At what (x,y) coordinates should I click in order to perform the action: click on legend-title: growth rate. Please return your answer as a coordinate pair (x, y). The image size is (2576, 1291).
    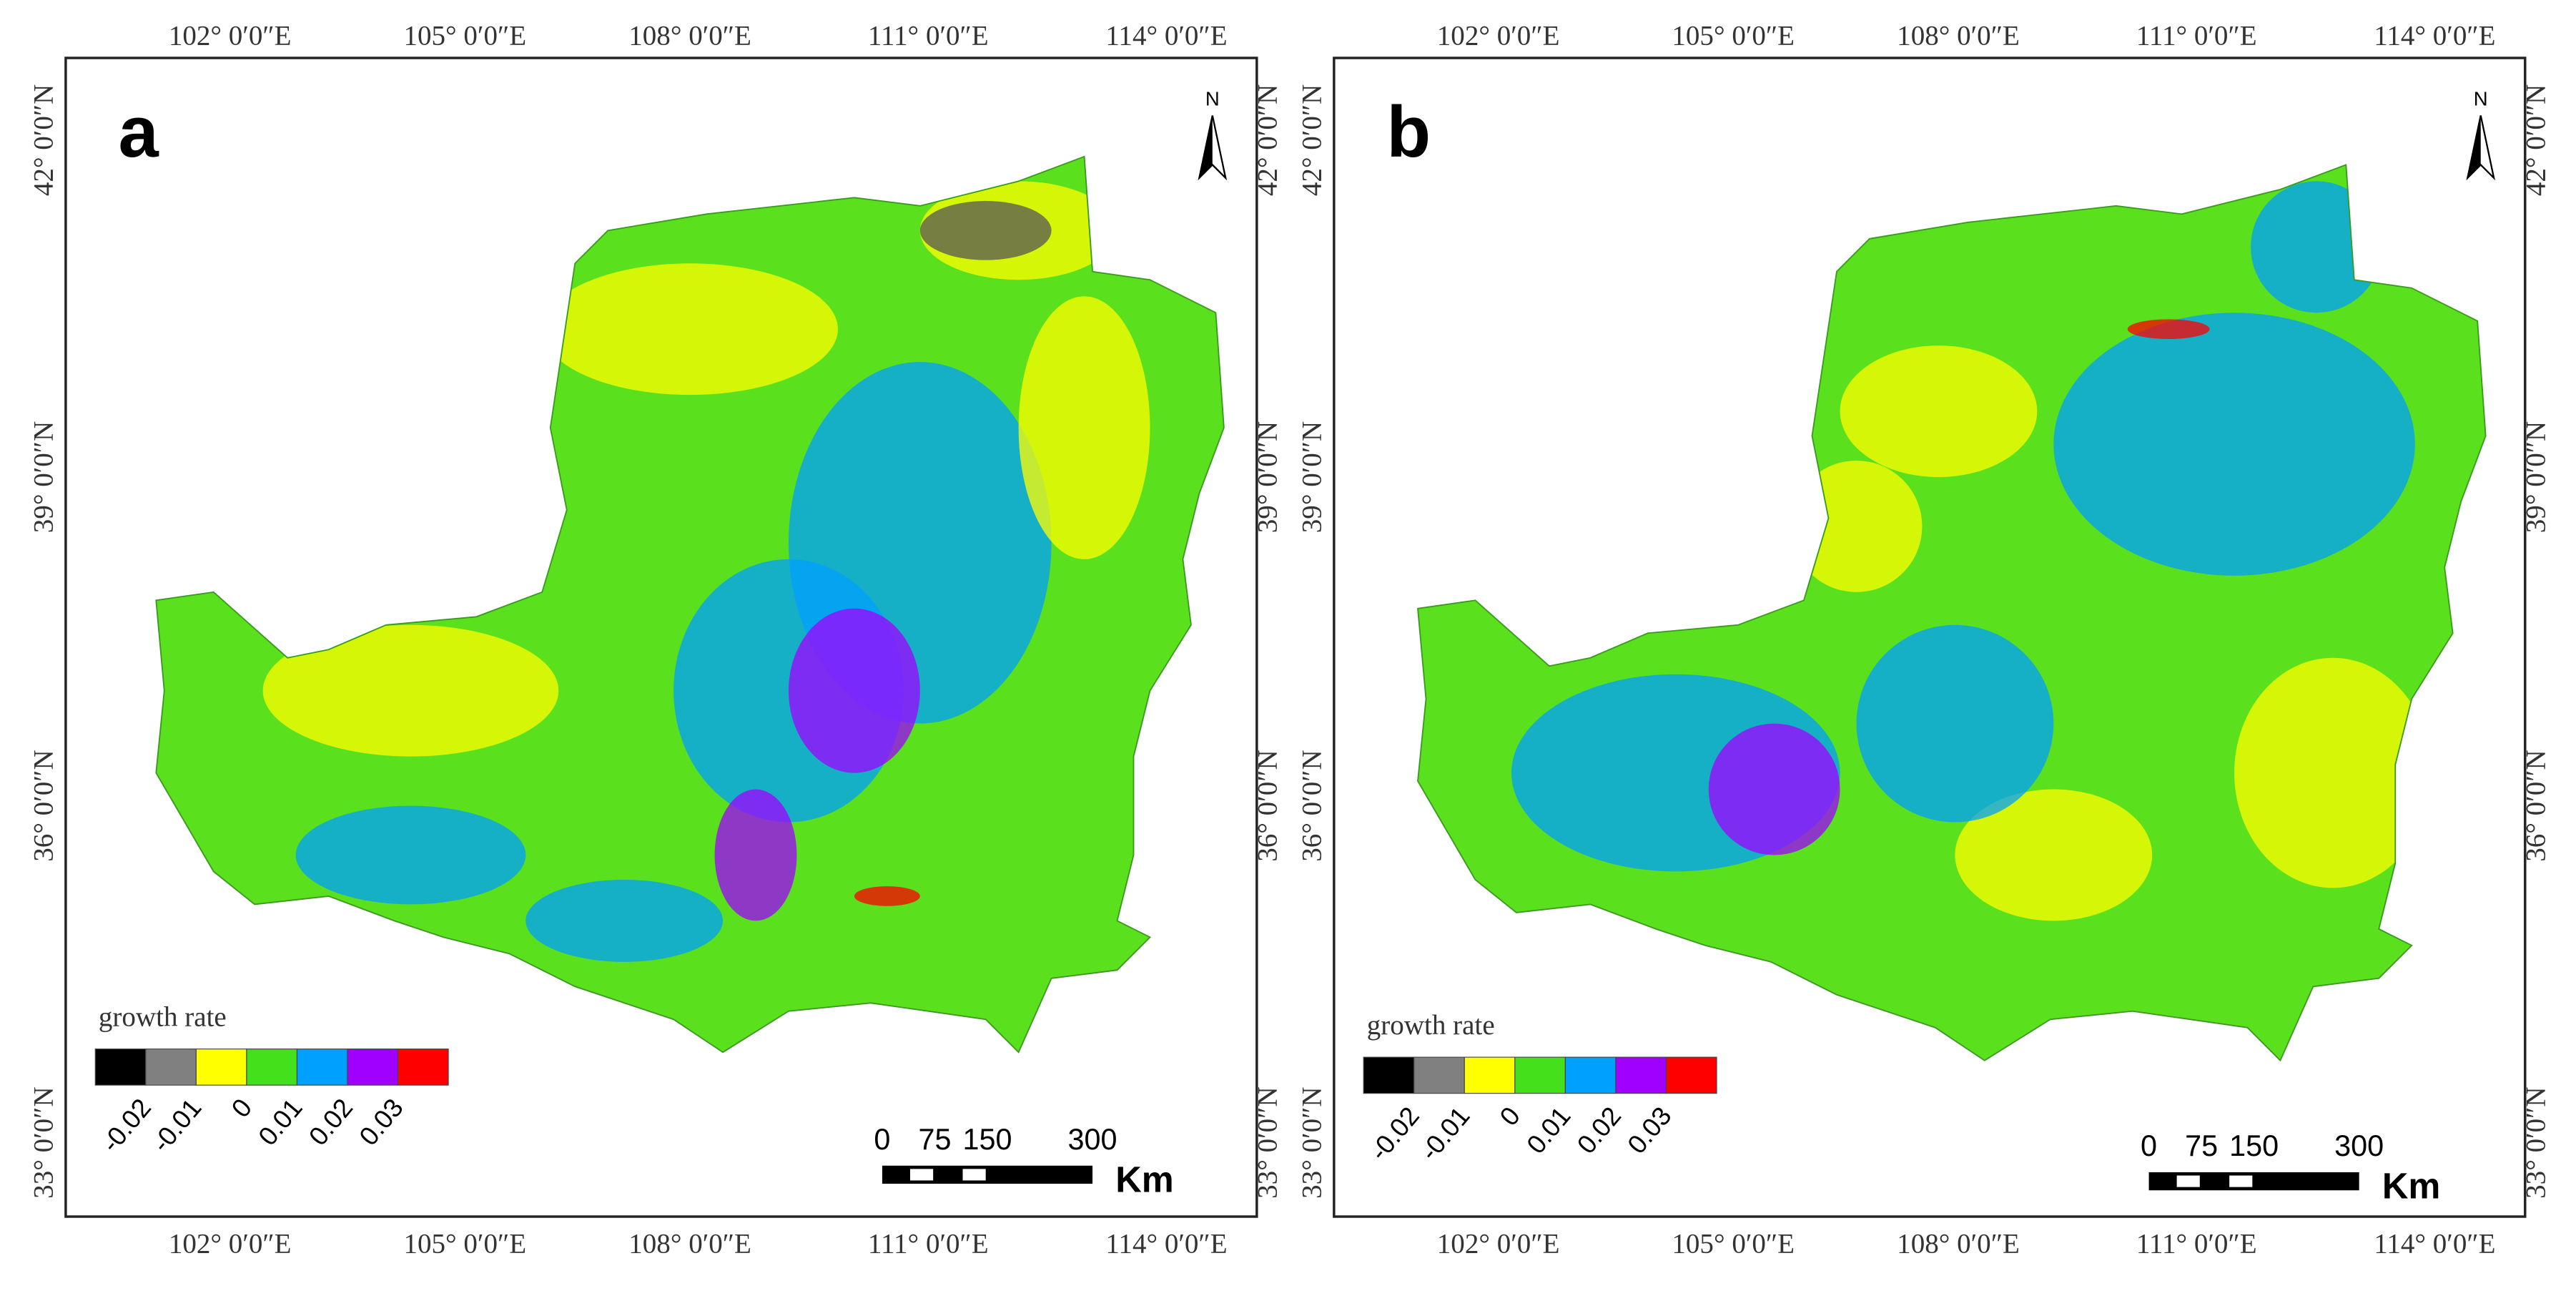
    Looking at the image, I should click on (163, 1016).